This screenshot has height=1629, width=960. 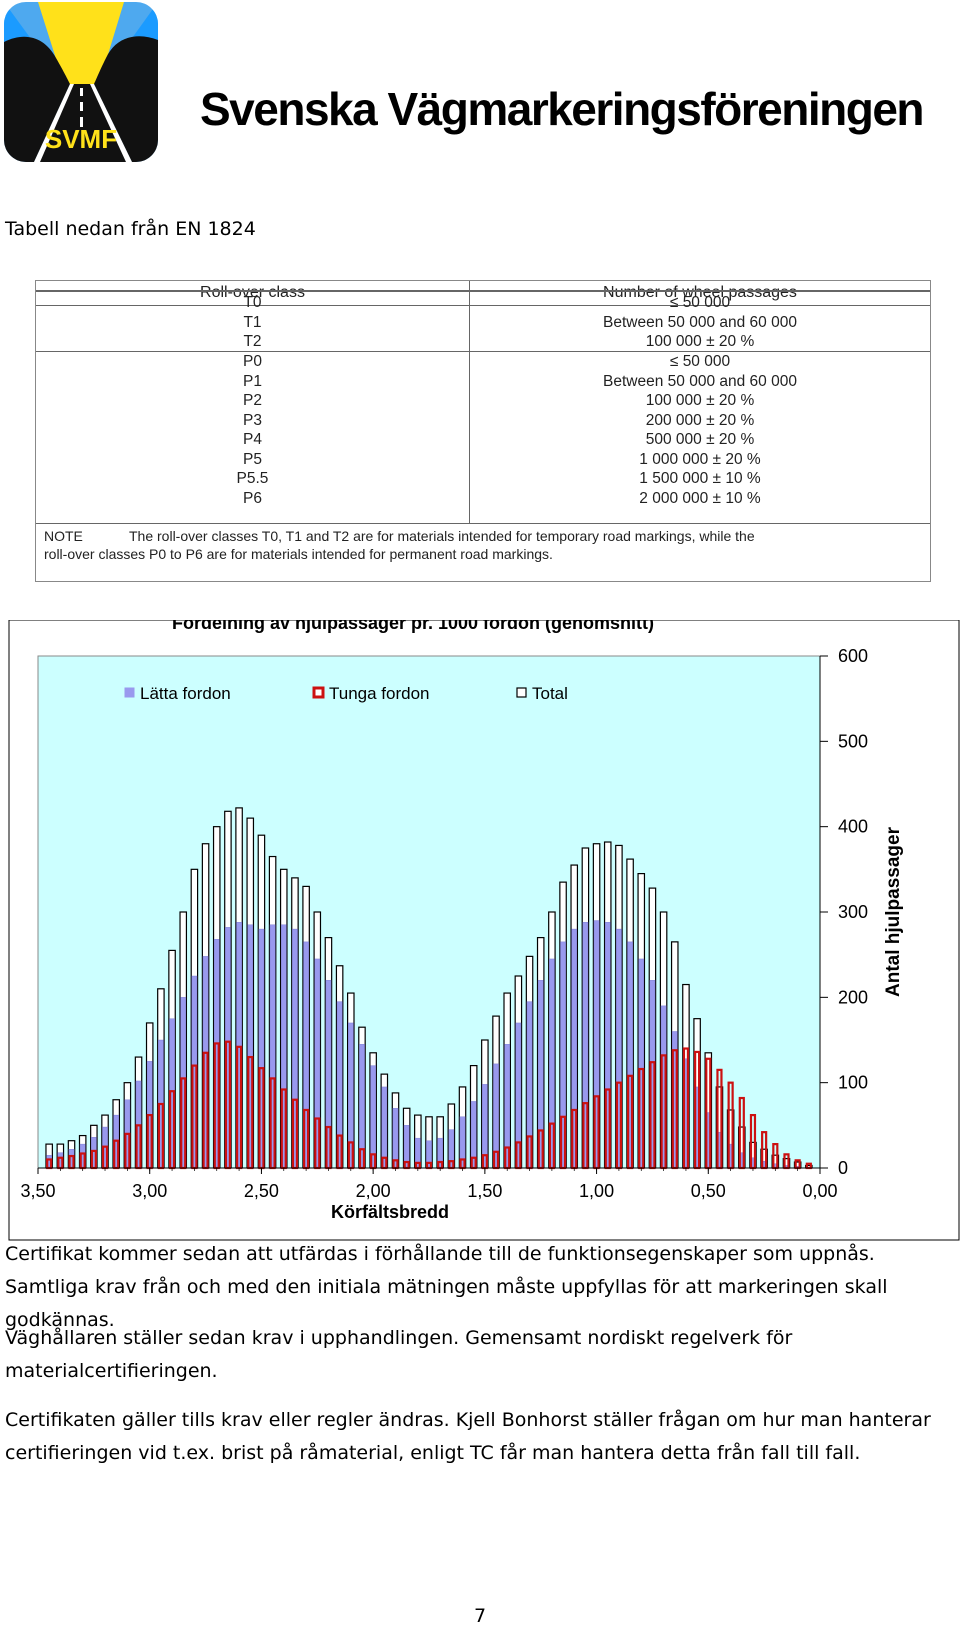 I want to click on logo-text: SVMF, so click(x=81, y=139).